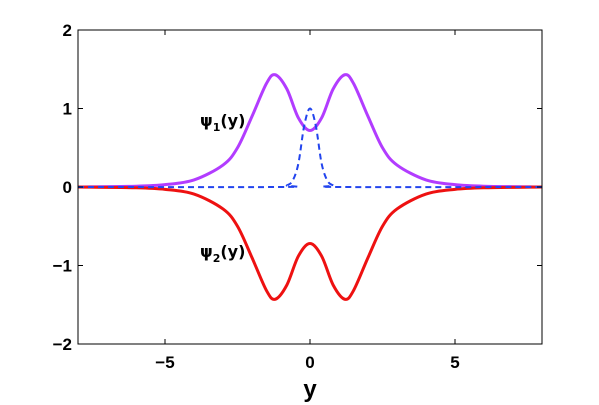 The image size is (599, 405). What do you see at coordinates (206, 251) in the screenshot?
I see `psi2-symbol: ψ` at bounding box center [206, 251].